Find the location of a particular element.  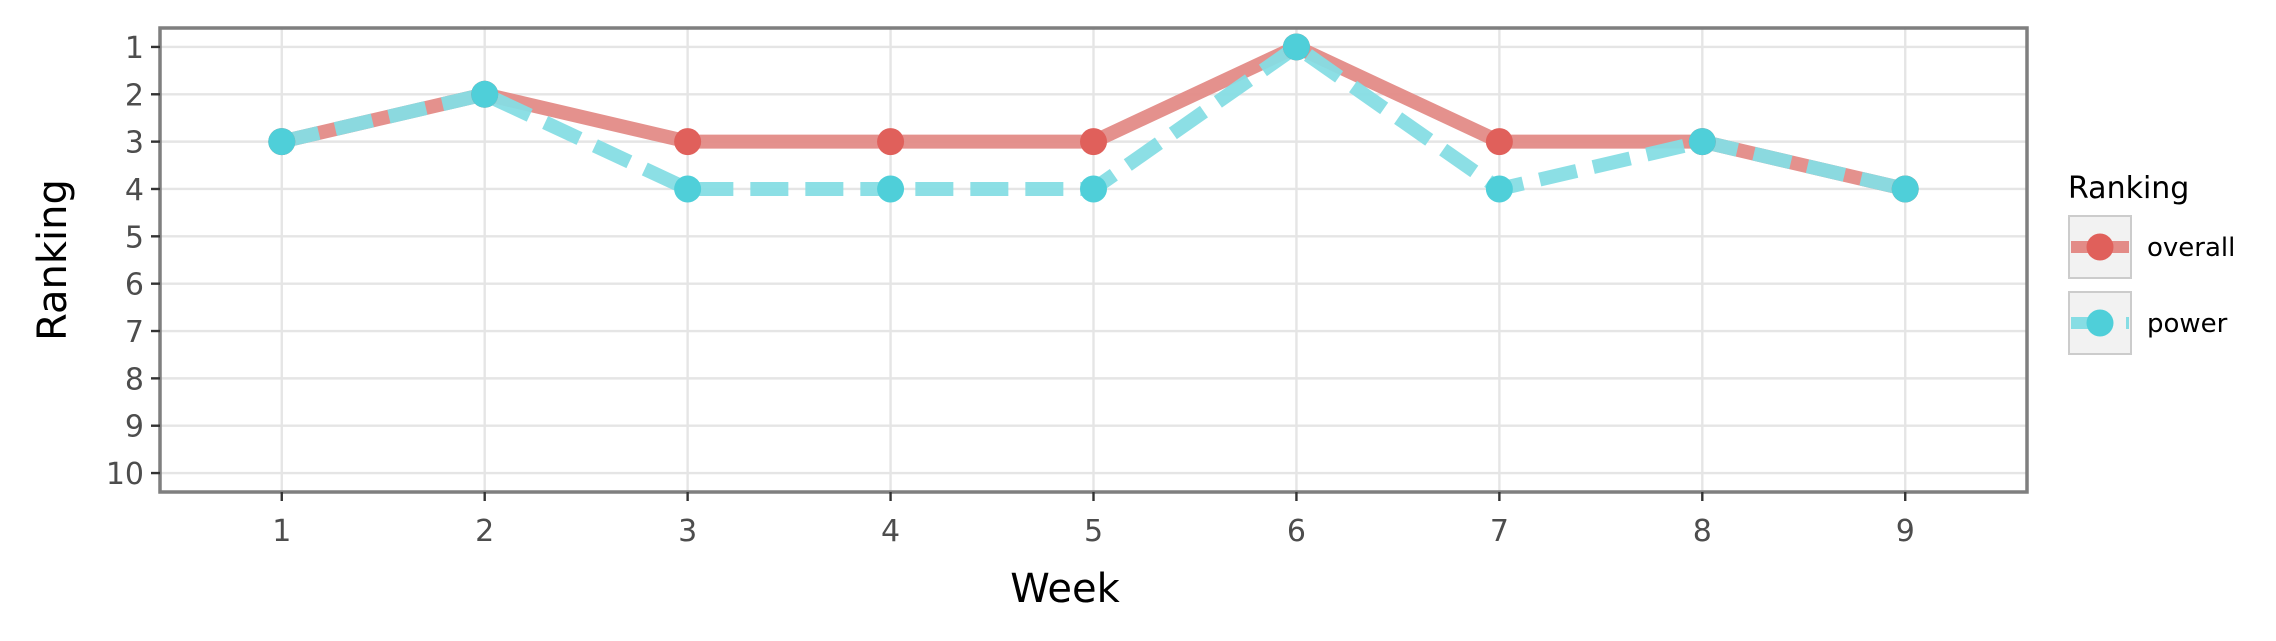

legend-entry-overall: overall is located at coordinates (2151, 247).